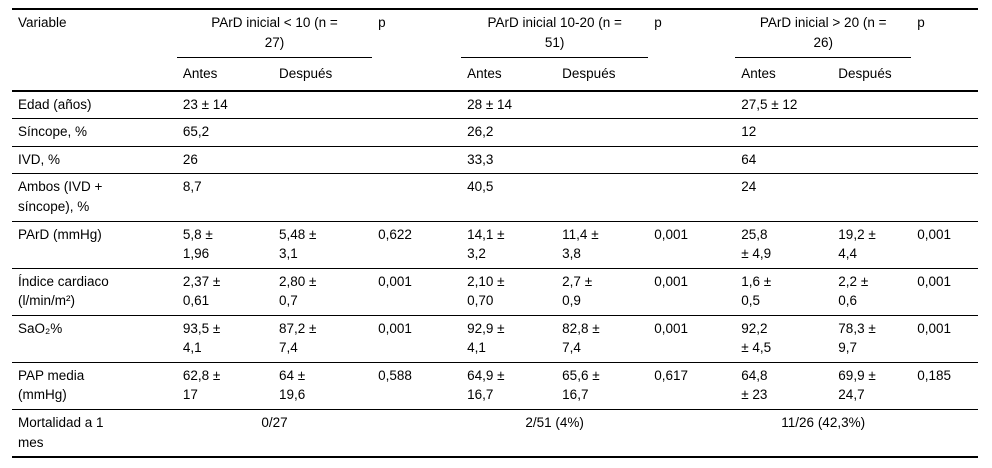 The width and height of the screenshot is (992, 468). Describe the element at coordinates (94, 197) in the screenshot. I see `row-label: Ambos (IVD + síncope), %` at that location.